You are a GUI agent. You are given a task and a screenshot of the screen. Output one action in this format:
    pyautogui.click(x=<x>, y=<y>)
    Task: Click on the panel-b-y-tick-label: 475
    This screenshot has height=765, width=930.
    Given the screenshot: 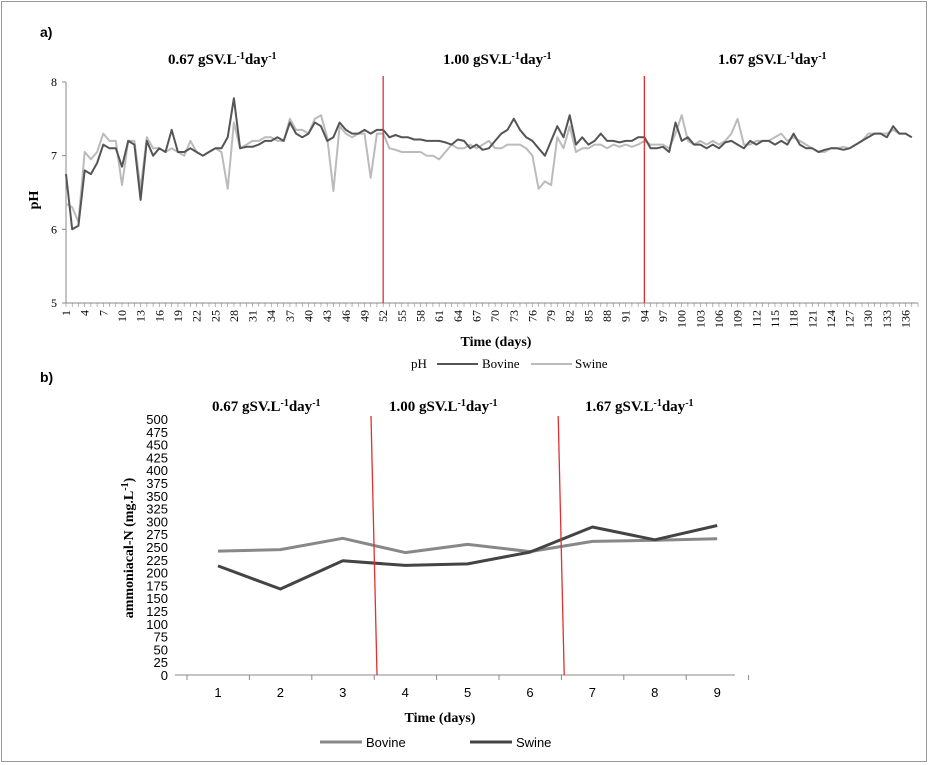 What is the action you would take?
    pyautogui.click(x=157, y=432)
    